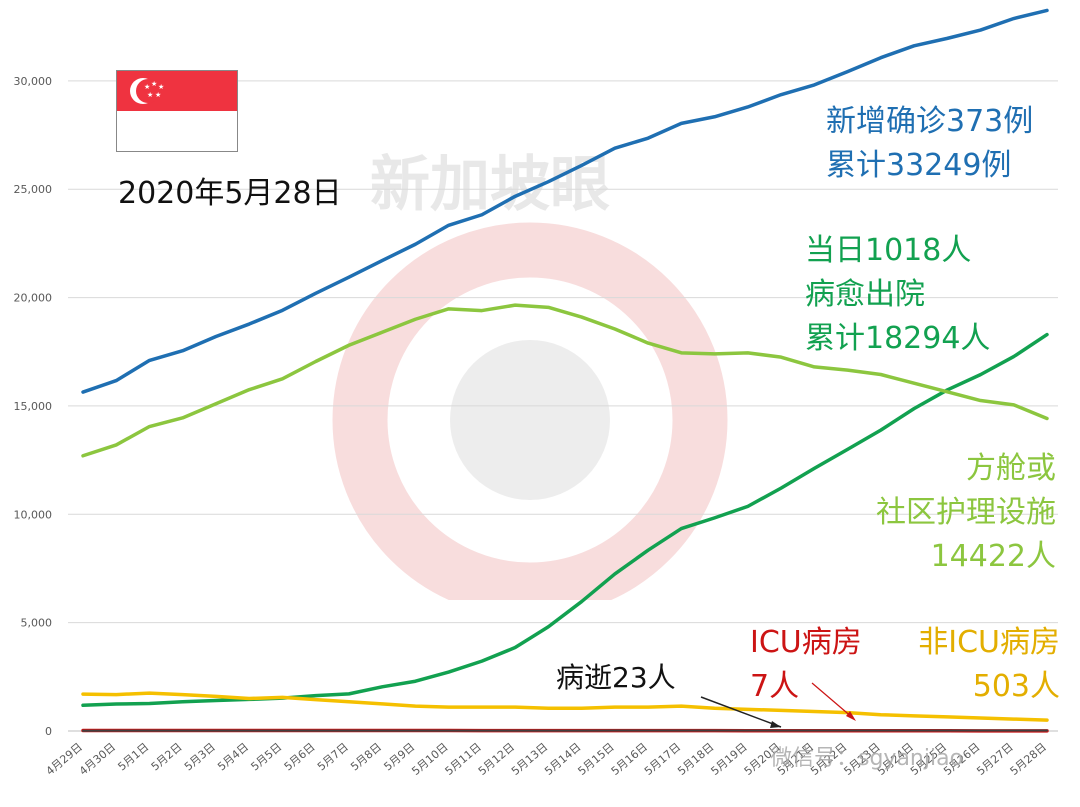  Describe the element at coordinates (33, 298) in the screenshot. I see `y-tick-label: 20,000` at that location.